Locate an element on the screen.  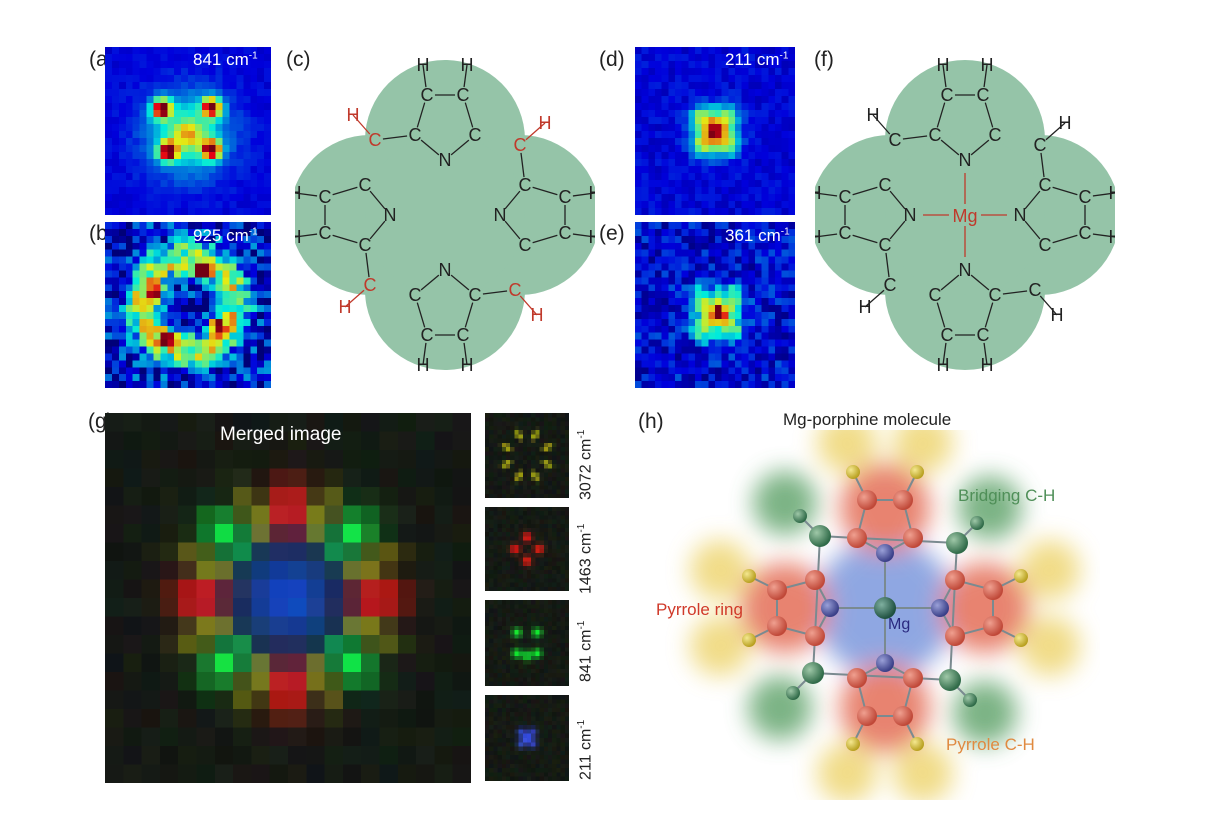
panel-label-f: (f) is located at coordinates (824, 59).